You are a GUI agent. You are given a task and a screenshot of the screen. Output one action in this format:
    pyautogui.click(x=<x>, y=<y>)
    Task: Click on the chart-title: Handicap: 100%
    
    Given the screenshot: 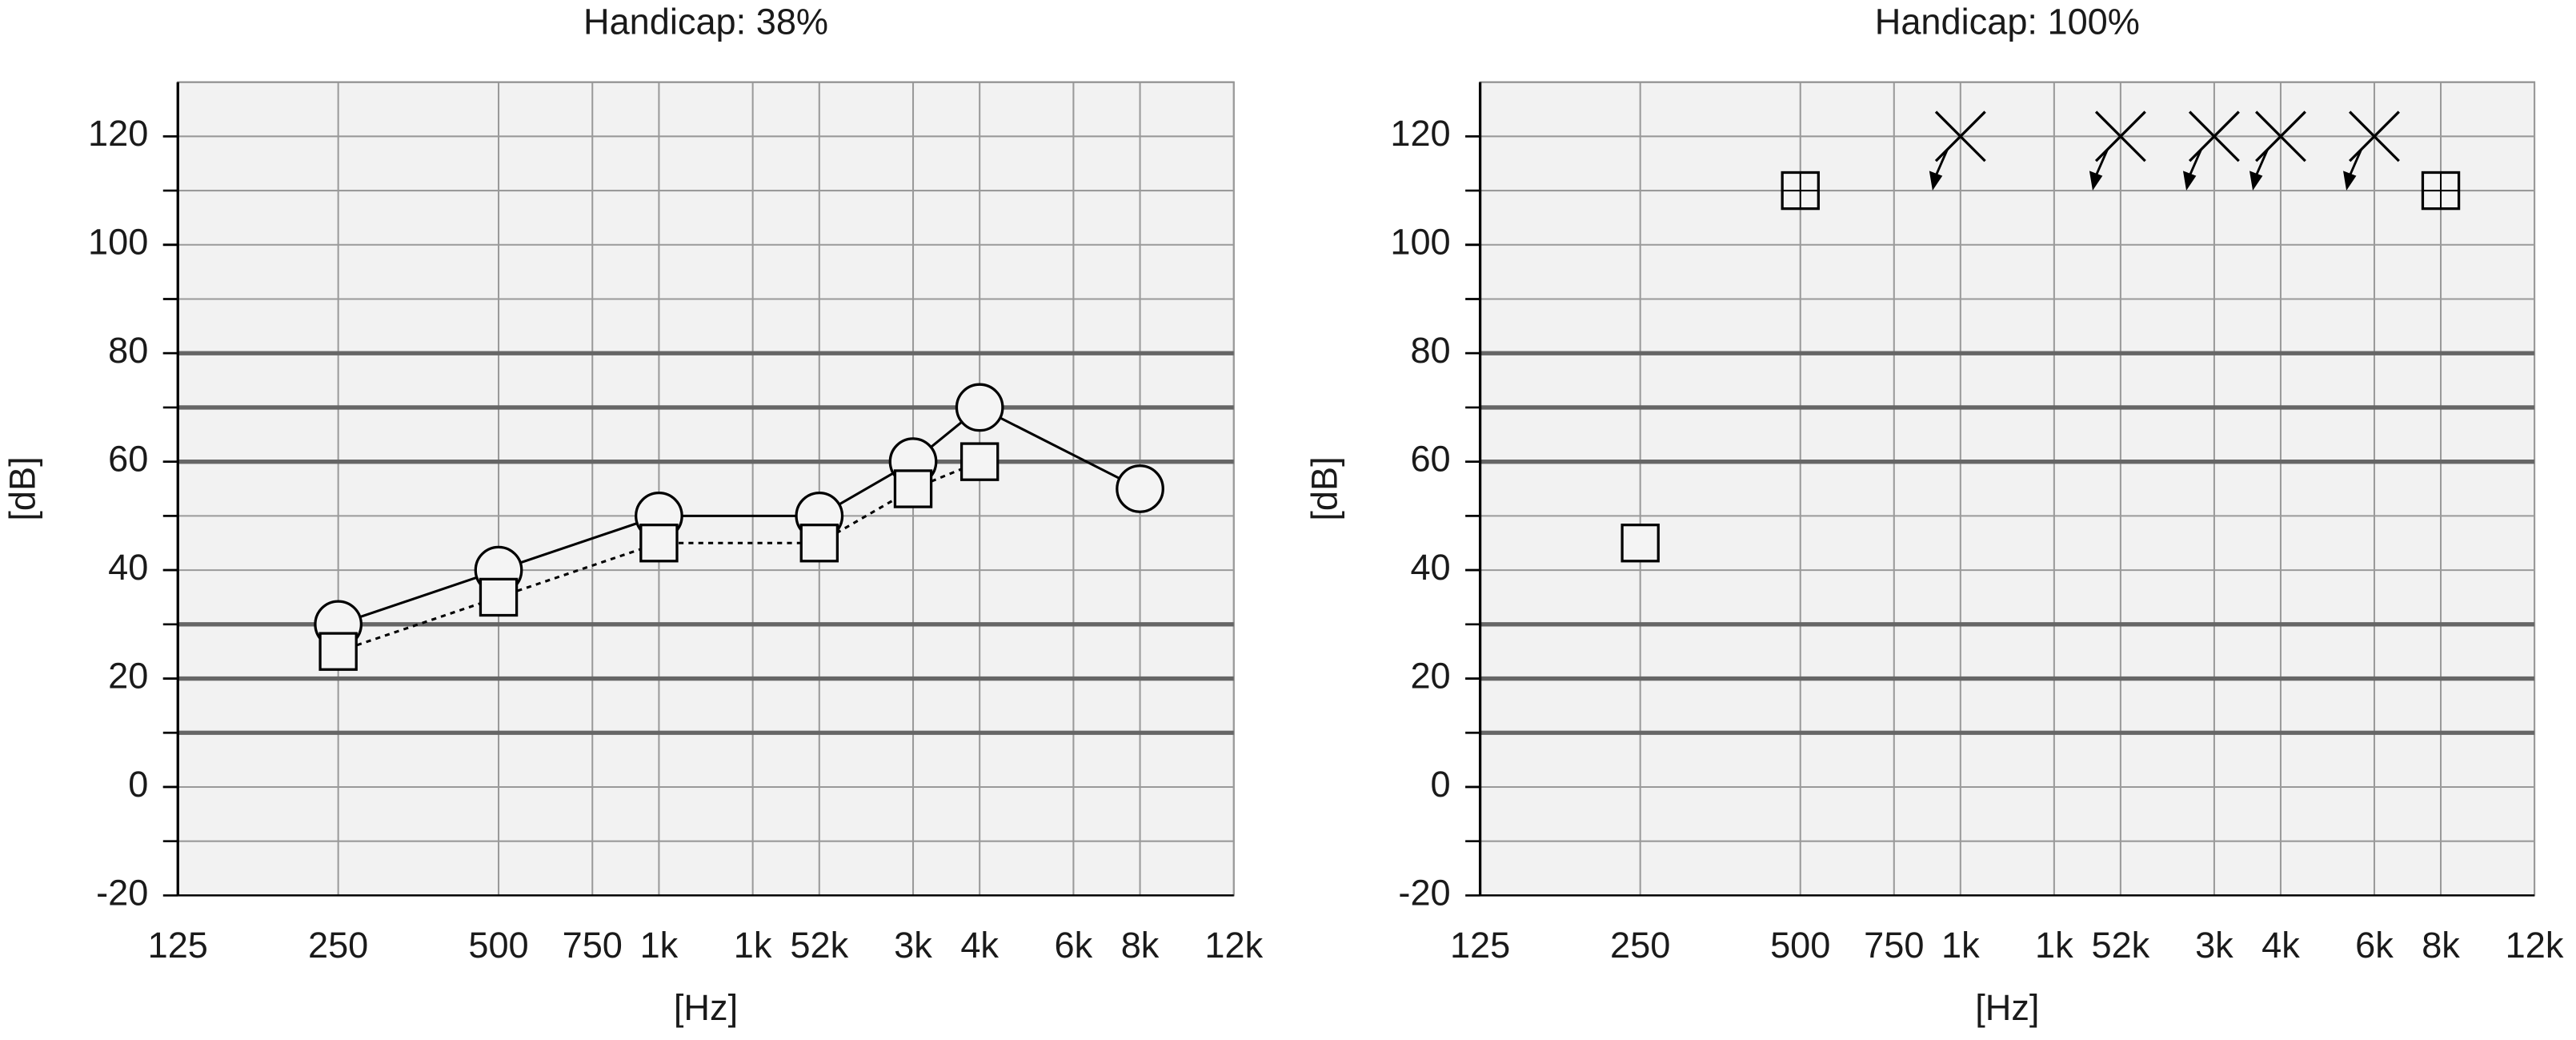 What is the action you would take?
    pyautogui.click(x=2007, y=22)
    